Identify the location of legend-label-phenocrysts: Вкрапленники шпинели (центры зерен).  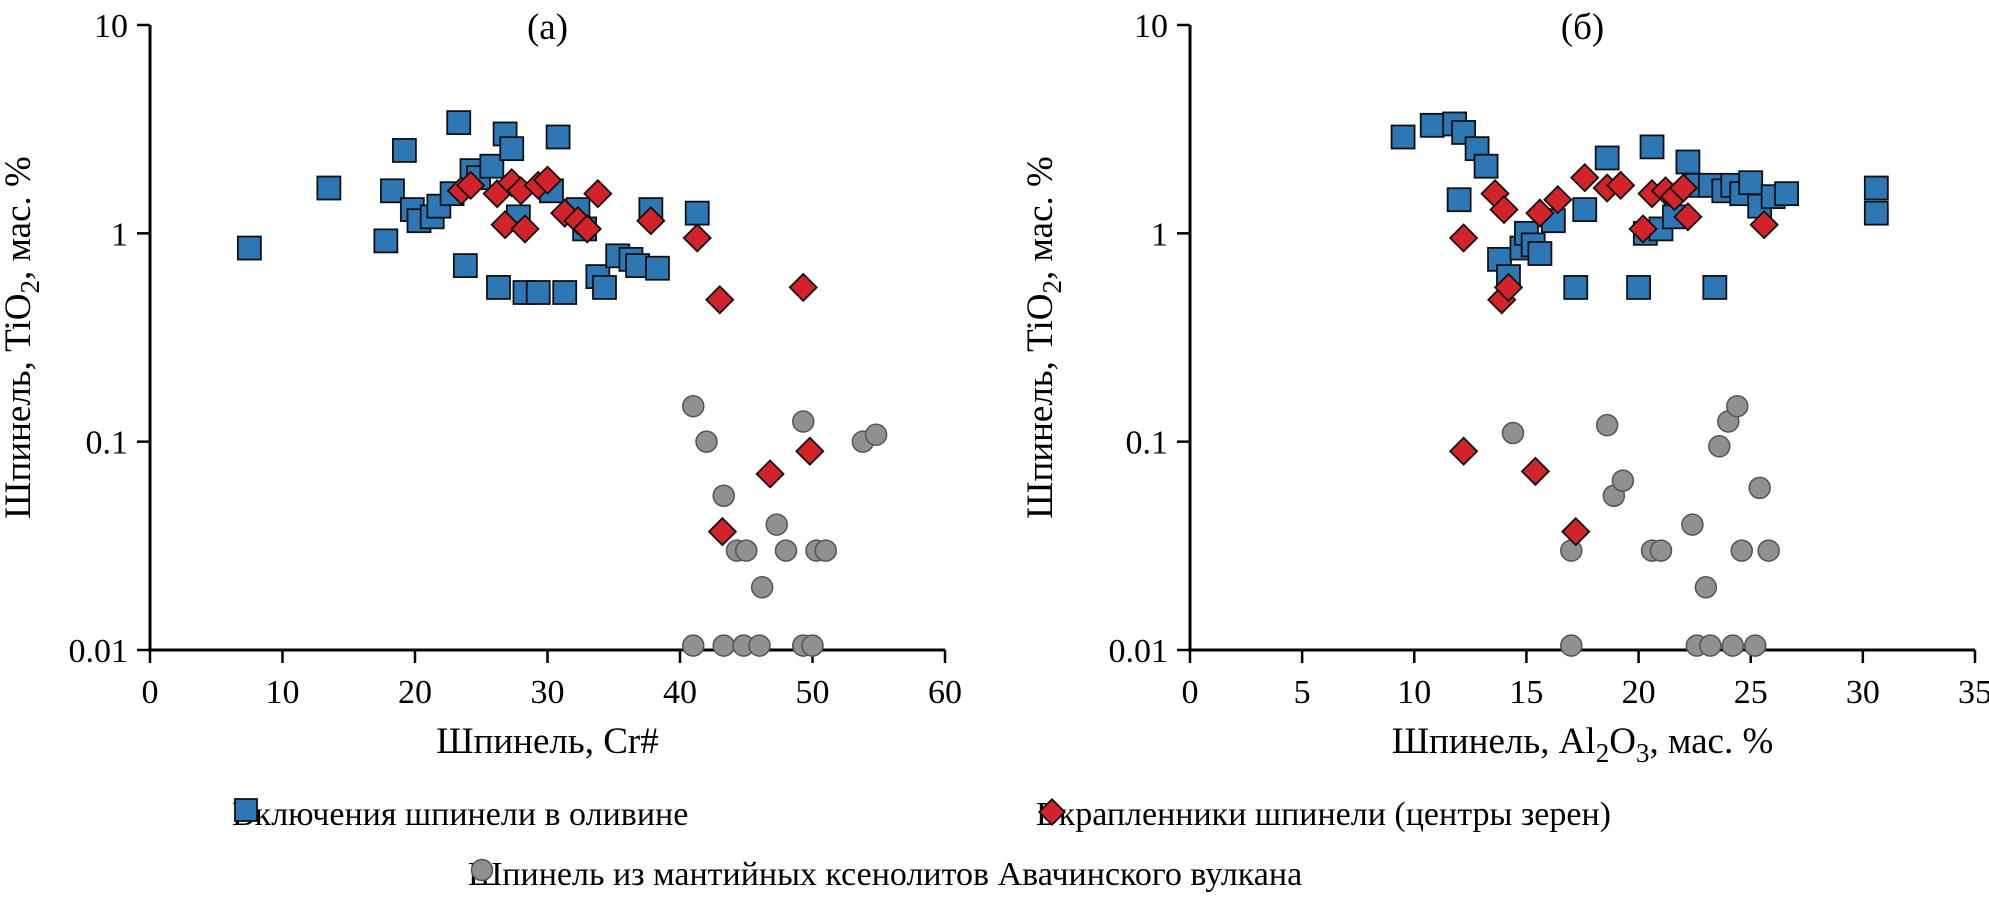
(1323, 814).